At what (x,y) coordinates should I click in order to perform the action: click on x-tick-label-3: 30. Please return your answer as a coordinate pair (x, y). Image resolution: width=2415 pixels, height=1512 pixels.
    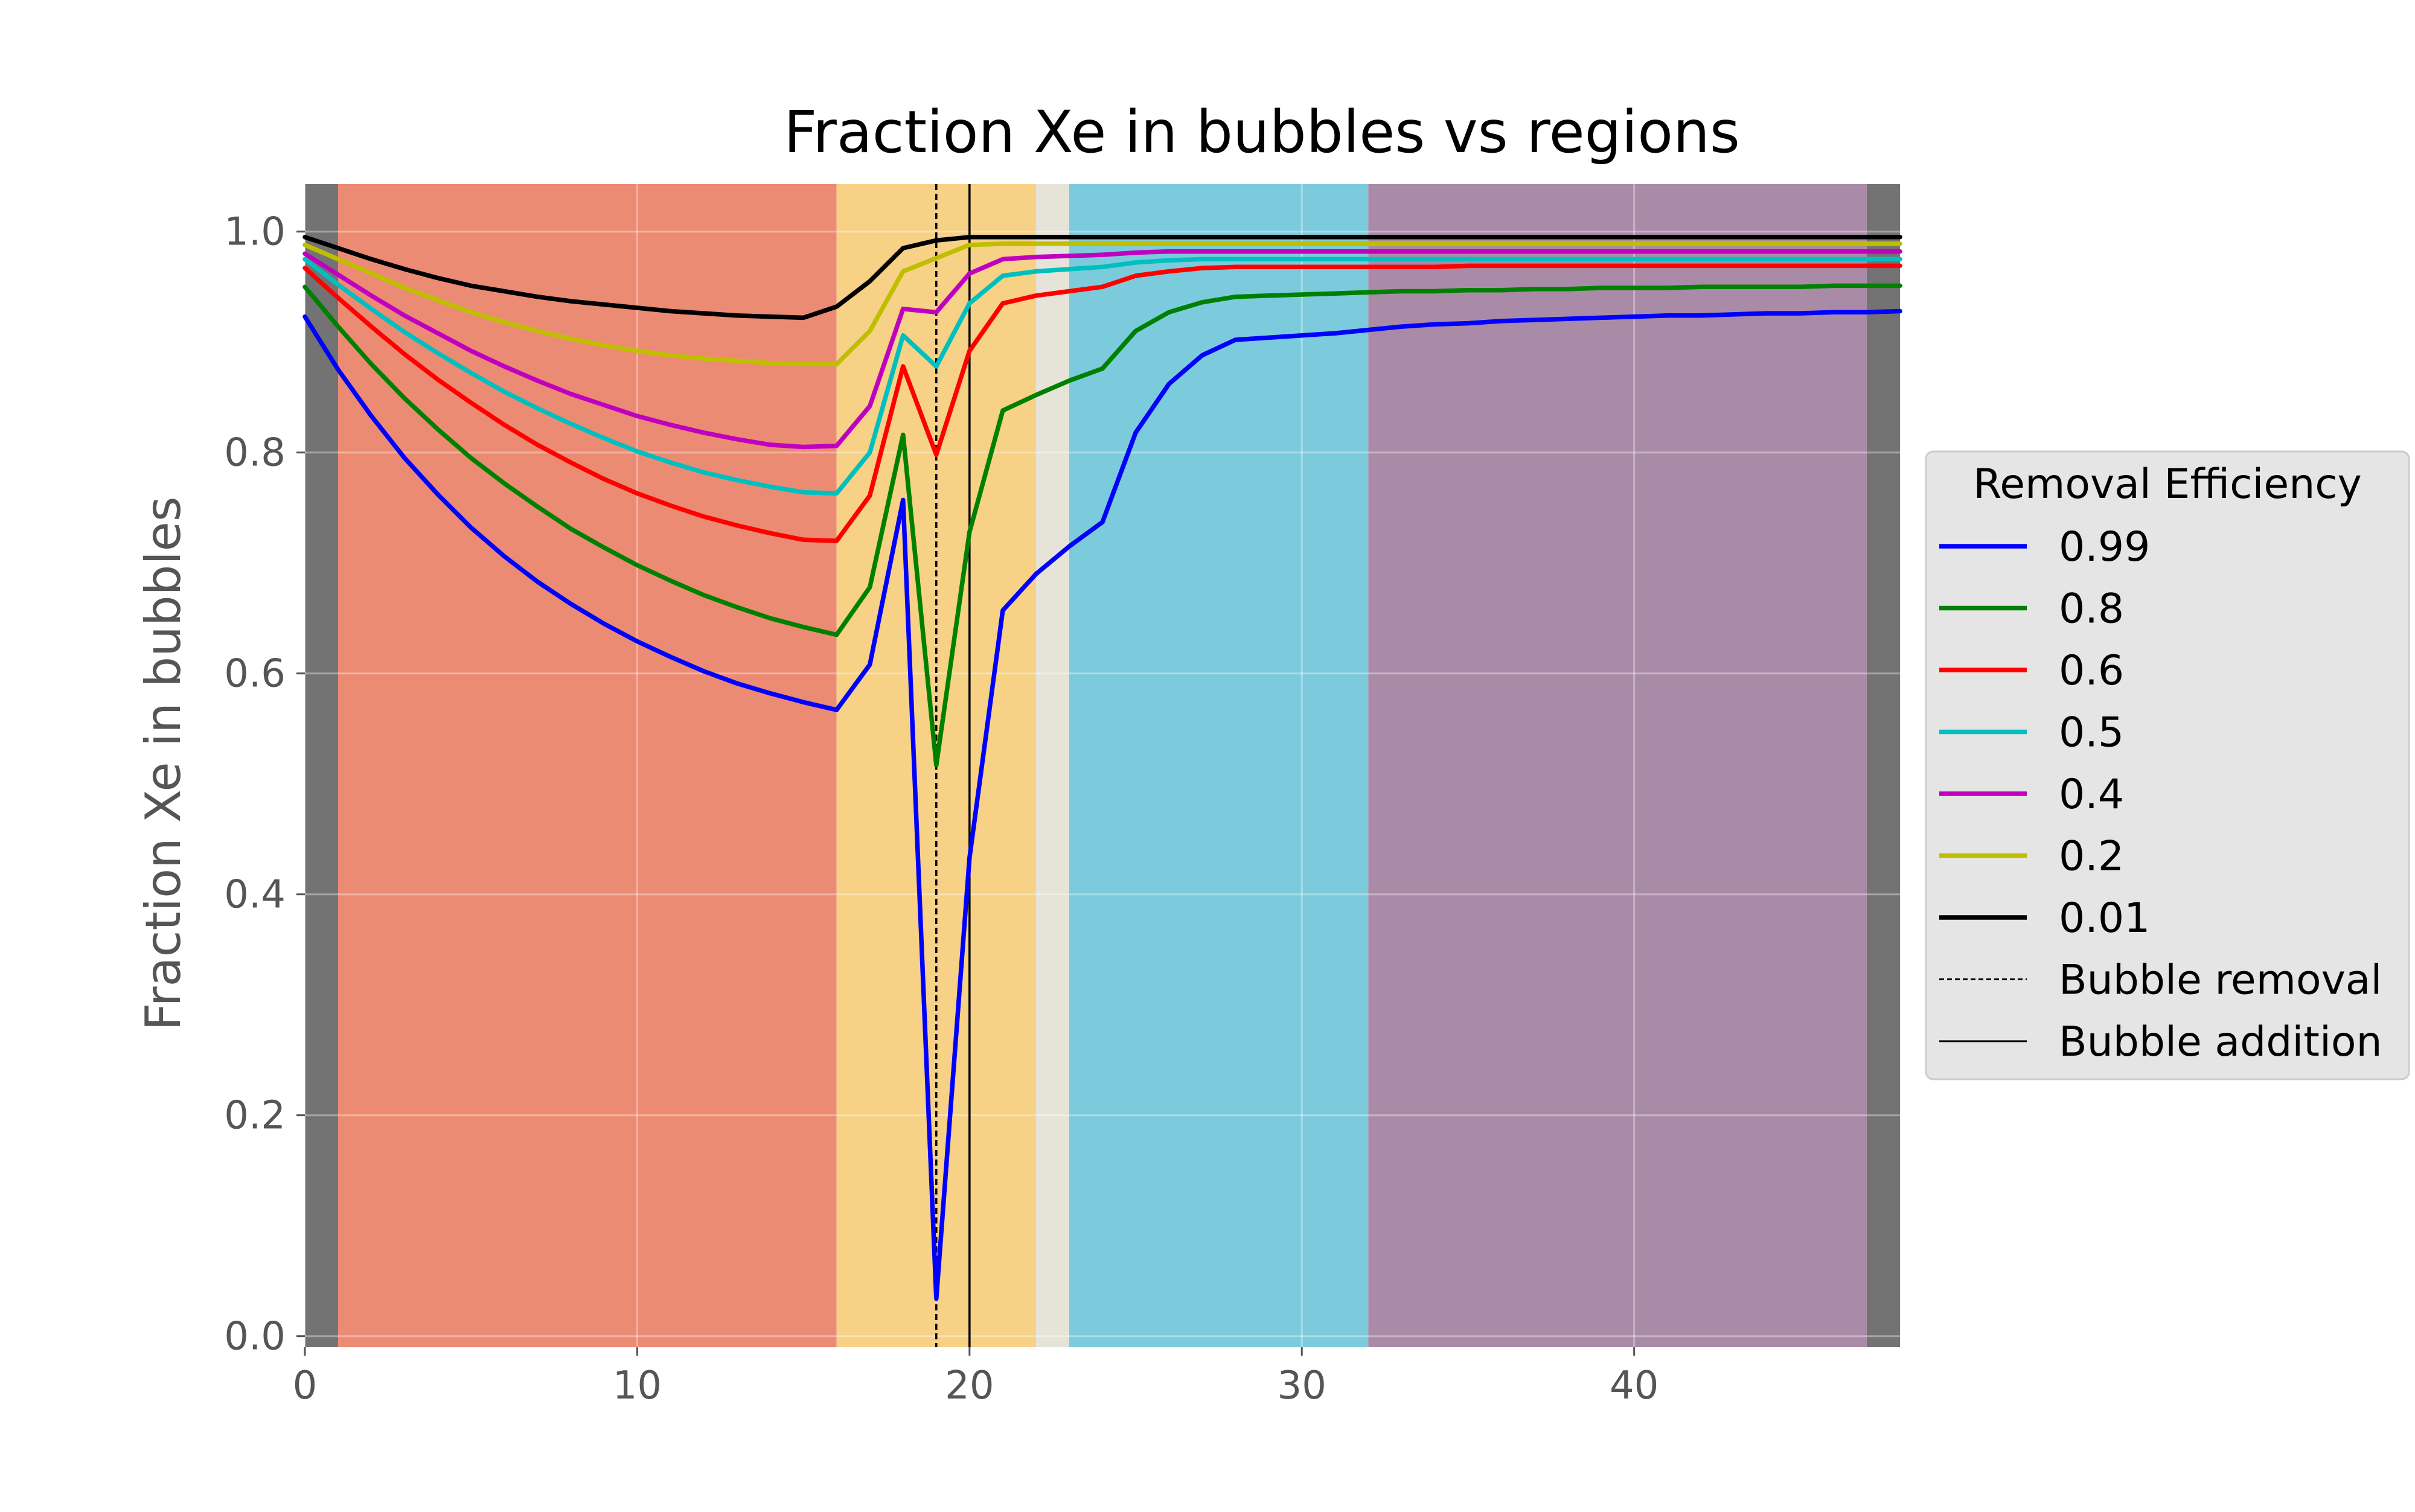
    Looking at the image, I should click on (1302, 1386).